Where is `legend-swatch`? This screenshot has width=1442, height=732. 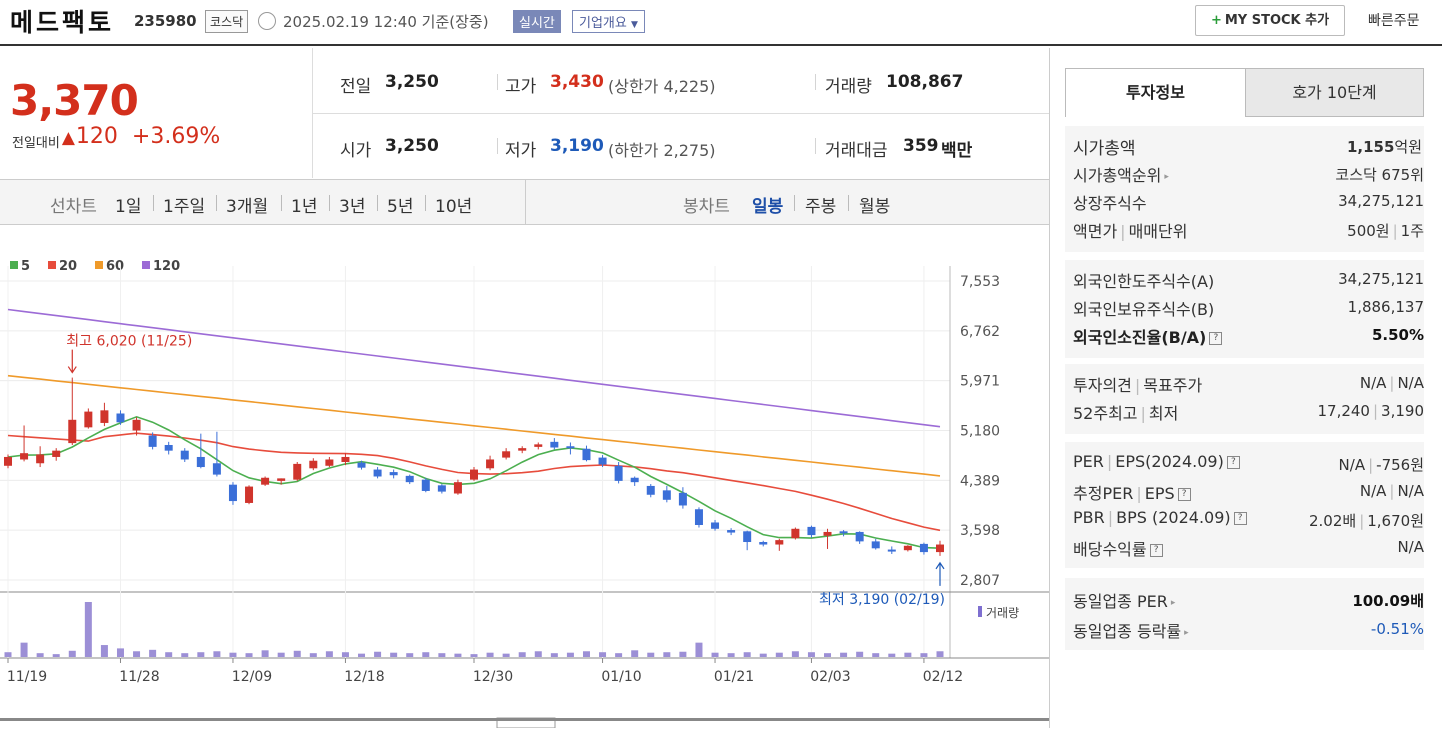
legend-swatch is located at coordinates (99, 265).